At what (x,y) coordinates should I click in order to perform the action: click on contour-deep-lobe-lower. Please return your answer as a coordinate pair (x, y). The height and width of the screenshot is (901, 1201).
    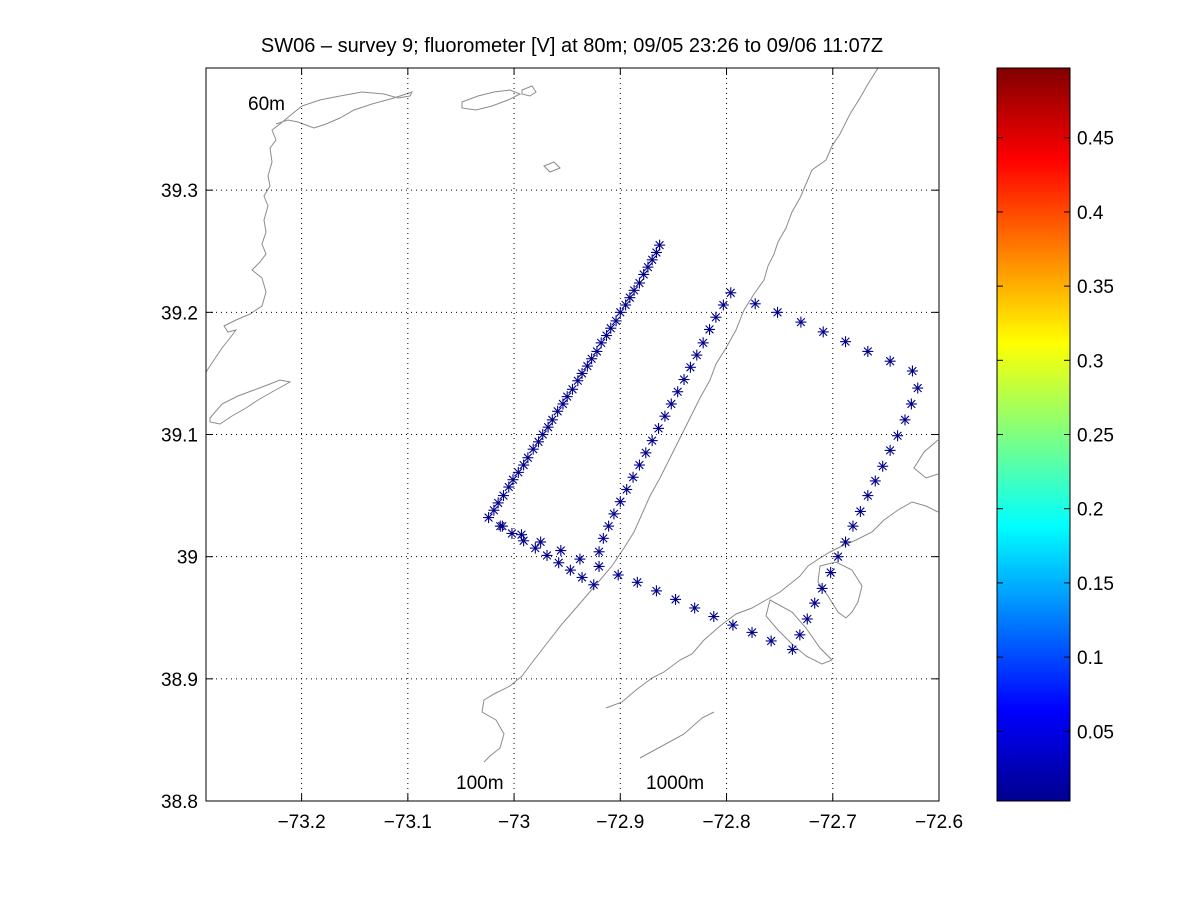
    Looking at the image, I should click on (799, 632).